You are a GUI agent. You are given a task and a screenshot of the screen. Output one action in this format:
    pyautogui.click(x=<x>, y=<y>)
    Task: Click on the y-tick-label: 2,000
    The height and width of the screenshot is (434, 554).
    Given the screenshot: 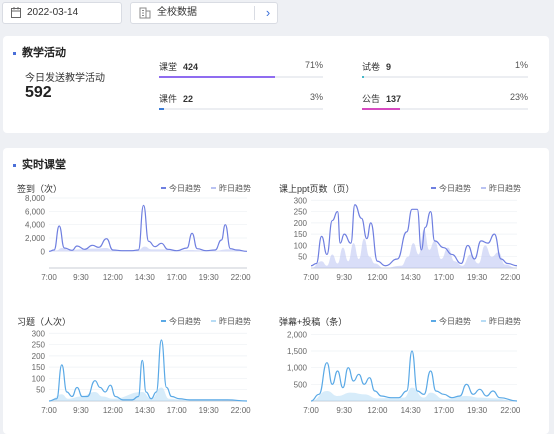 What is the action you would take?
    pyautogui.click(x=35, y=238)
    